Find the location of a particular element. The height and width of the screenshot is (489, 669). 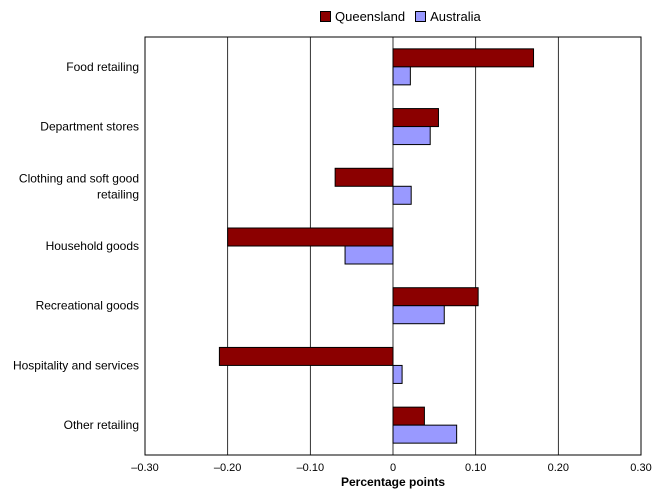

x-tick-label: –0.30 is located at coordinates (145, 468).